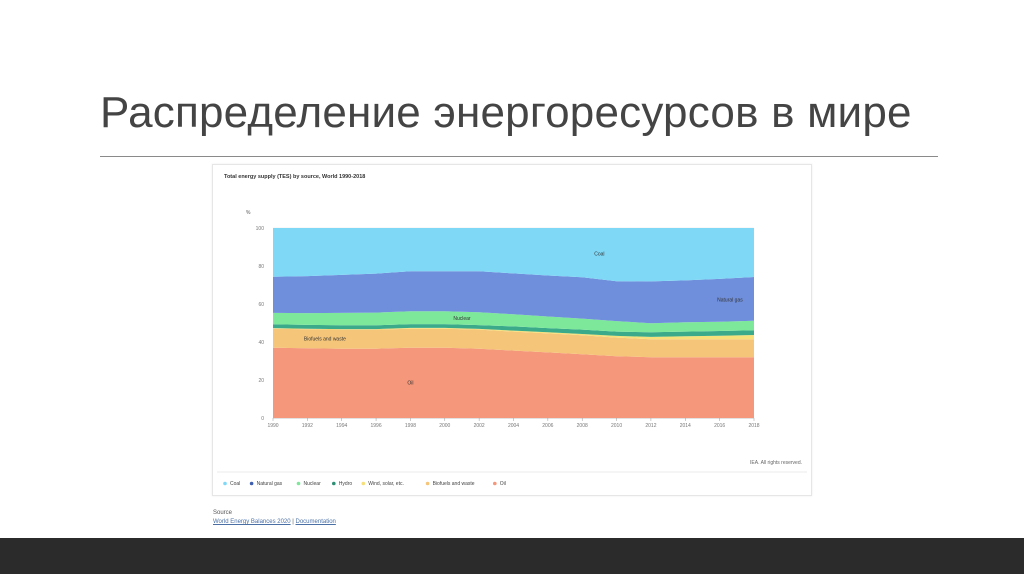 This screenshot has height=574, width=1024. Describe the element at coordinates (376, 426) in the screenshot. I see `x-tick-label: 1996` at that location.